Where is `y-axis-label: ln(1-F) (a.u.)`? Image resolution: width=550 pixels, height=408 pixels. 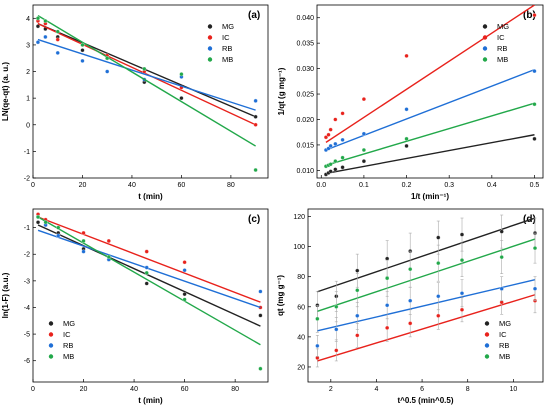
y-axis-label: ln(1-F) (a.u.) is located at coordinates (5, 295).